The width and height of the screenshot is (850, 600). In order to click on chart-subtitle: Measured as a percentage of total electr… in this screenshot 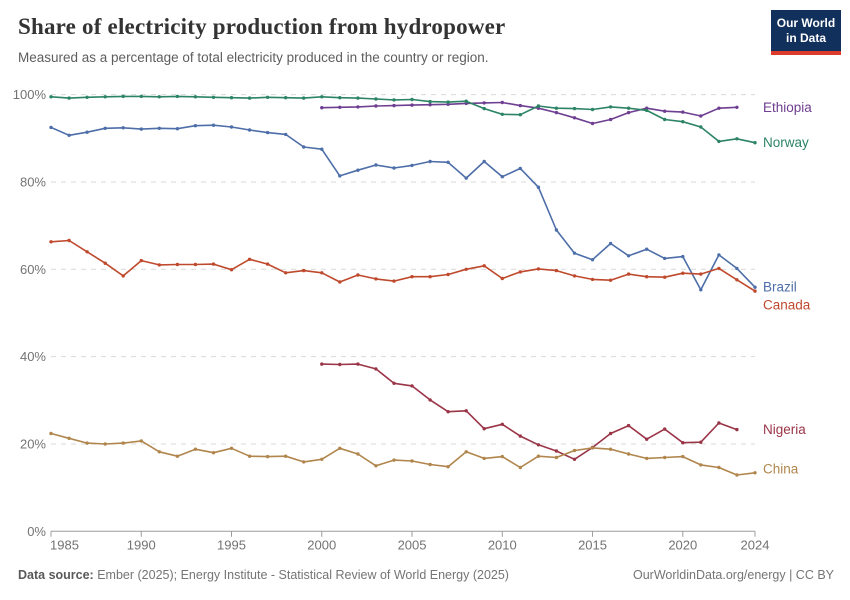, I will do `click(253, 57)`.